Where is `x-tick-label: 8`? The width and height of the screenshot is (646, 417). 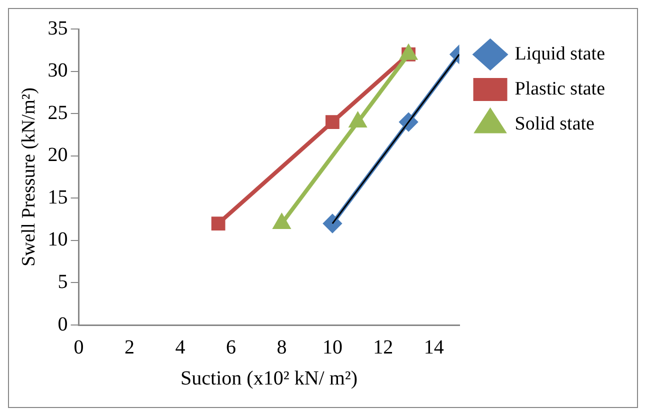
x-tick-label: 8 is located at coordinates (281, 347).